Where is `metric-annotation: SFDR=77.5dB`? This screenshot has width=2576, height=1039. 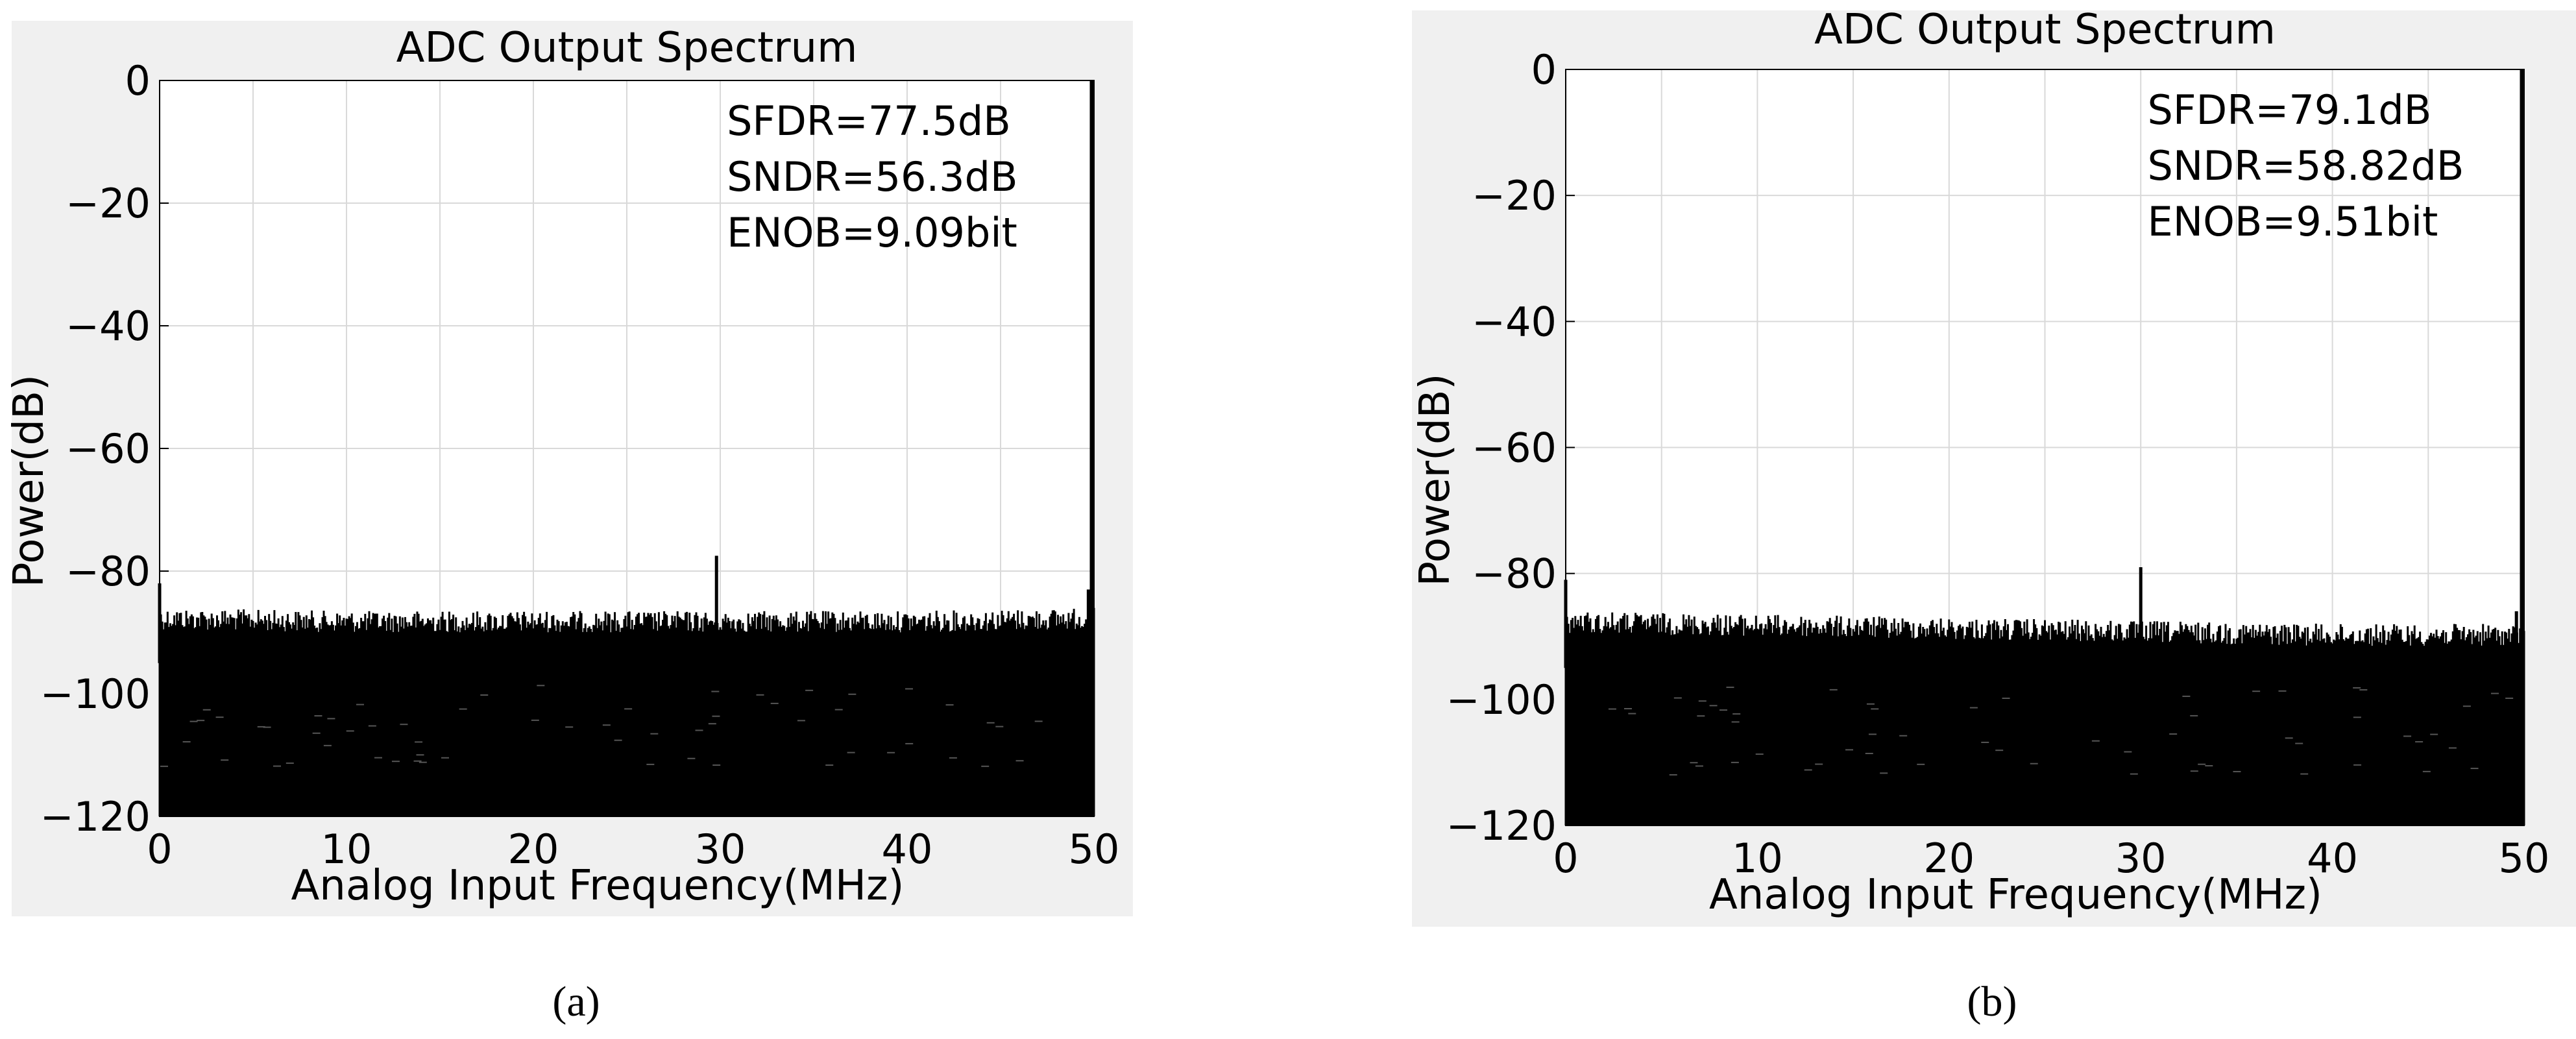
metric-annotation: SFDR=77.5dB is located at coordinates (869, 121).